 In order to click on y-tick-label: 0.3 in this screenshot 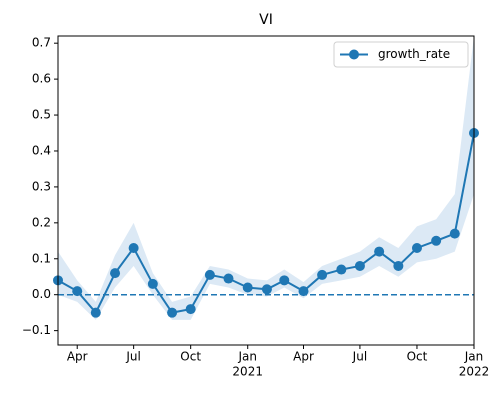, I will do `click(41, 186)`.